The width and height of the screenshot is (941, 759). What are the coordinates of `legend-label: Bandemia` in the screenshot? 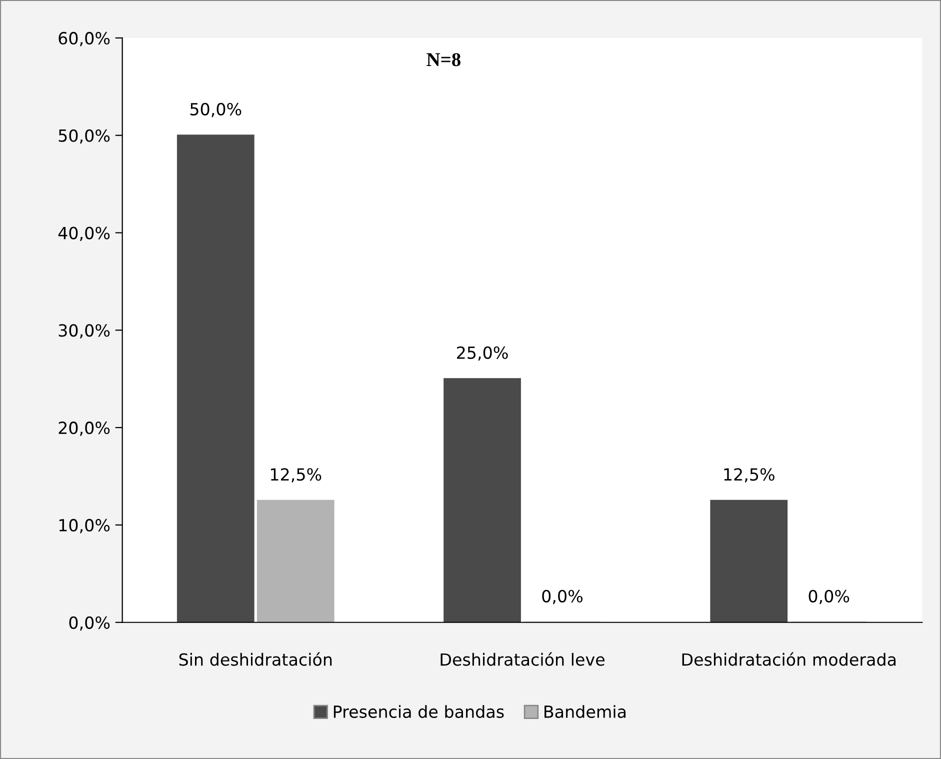 It's located at (585, 711).